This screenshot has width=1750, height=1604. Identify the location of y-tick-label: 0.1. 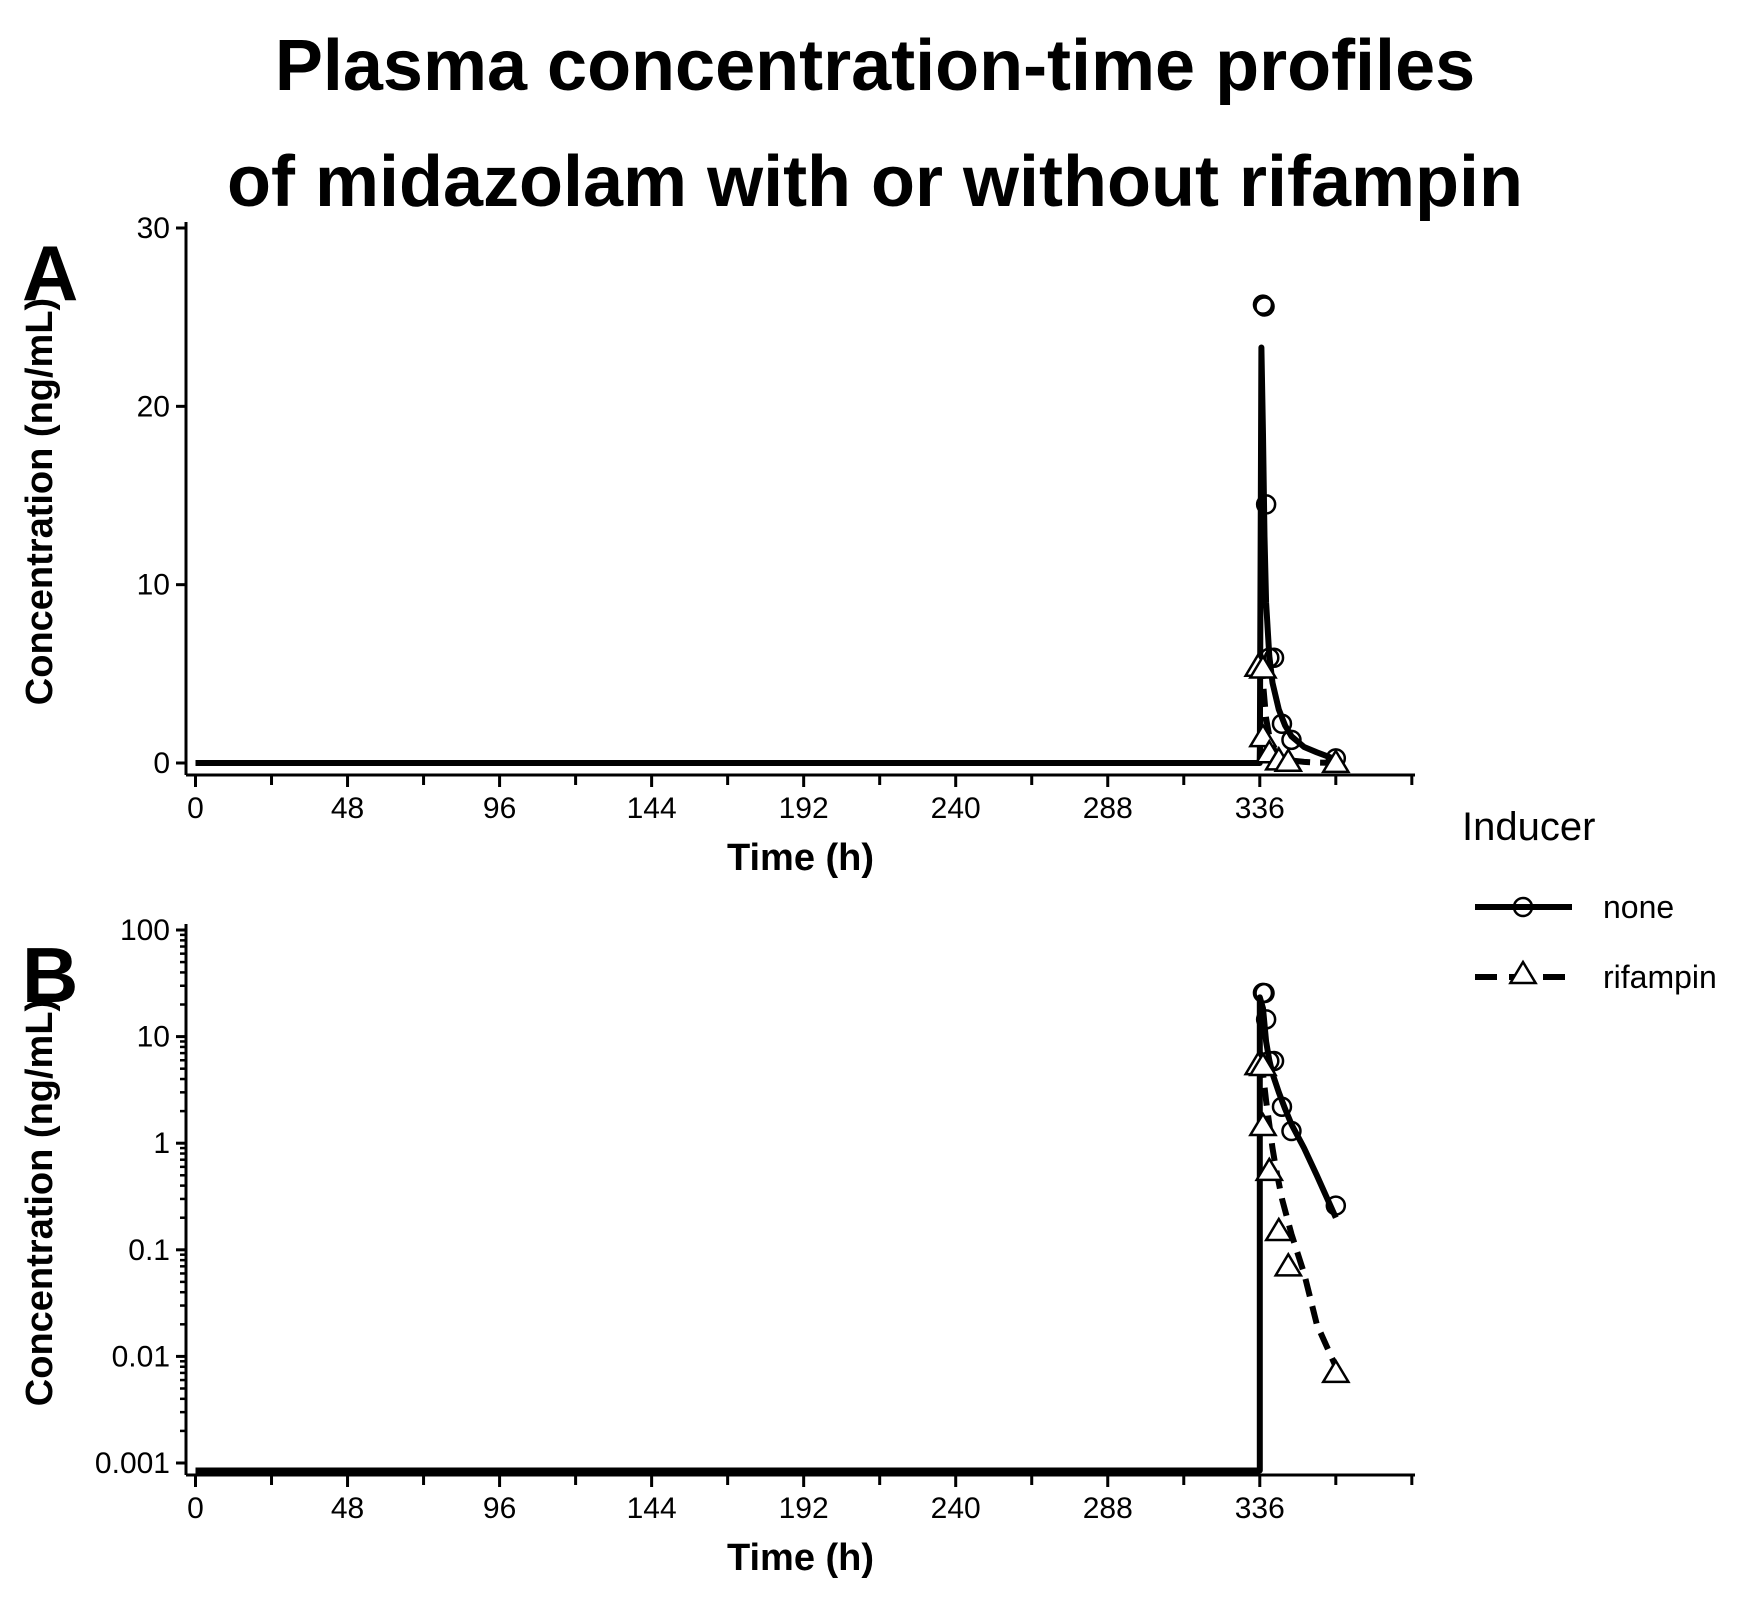
(149, 1250).